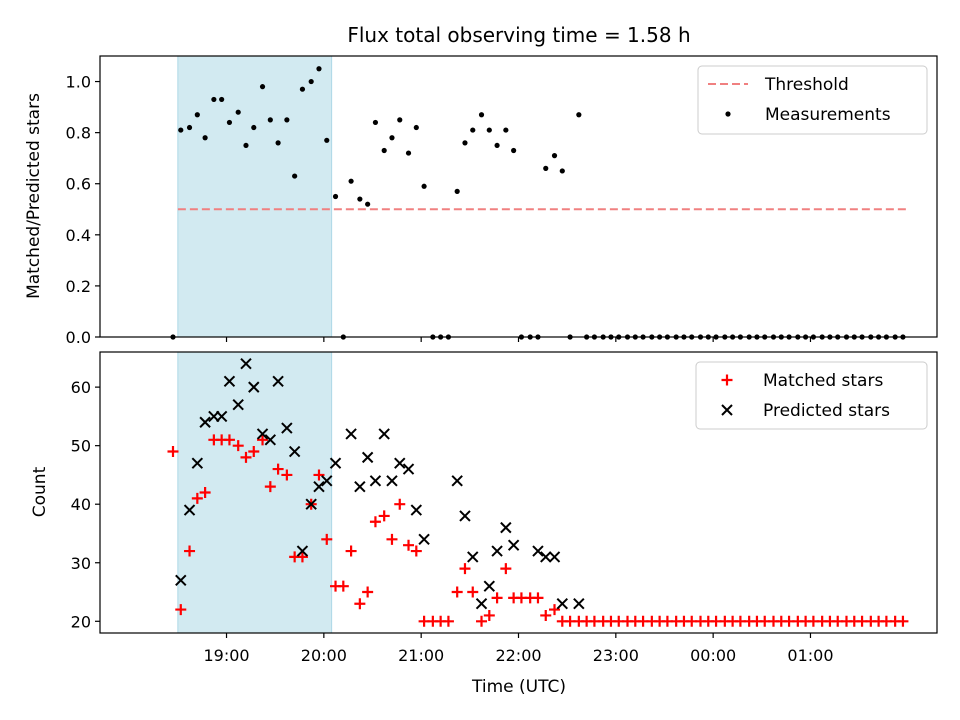  I want to click on bottom-y-tick-label: 50, so click(81, 446).